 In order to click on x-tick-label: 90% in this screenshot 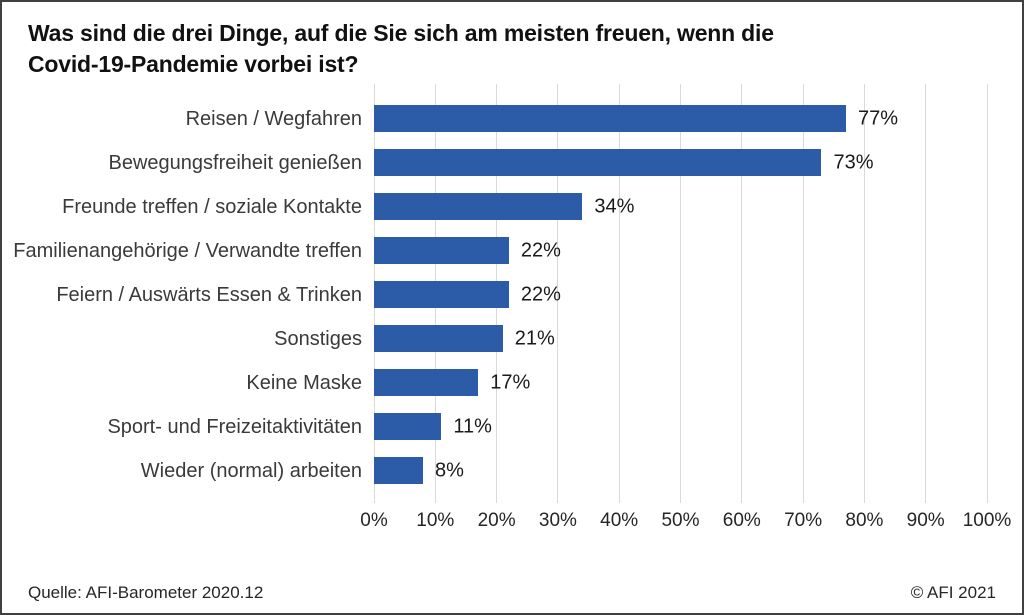, I will do `click(925, 521)`.